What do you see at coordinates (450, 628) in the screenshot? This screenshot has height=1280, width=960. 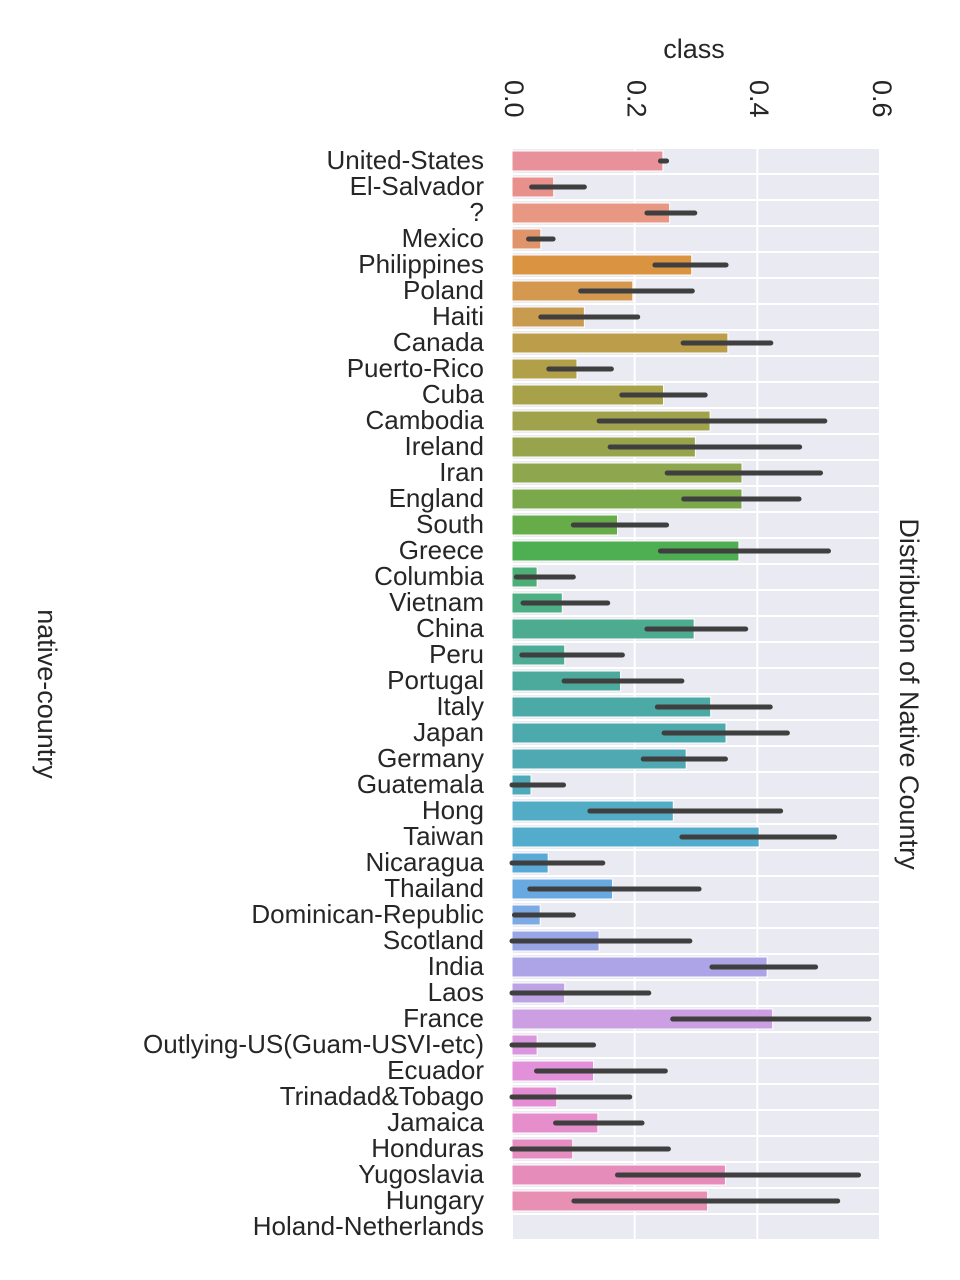 I see `y-tick-label: China` at bounding box center [450, 628].